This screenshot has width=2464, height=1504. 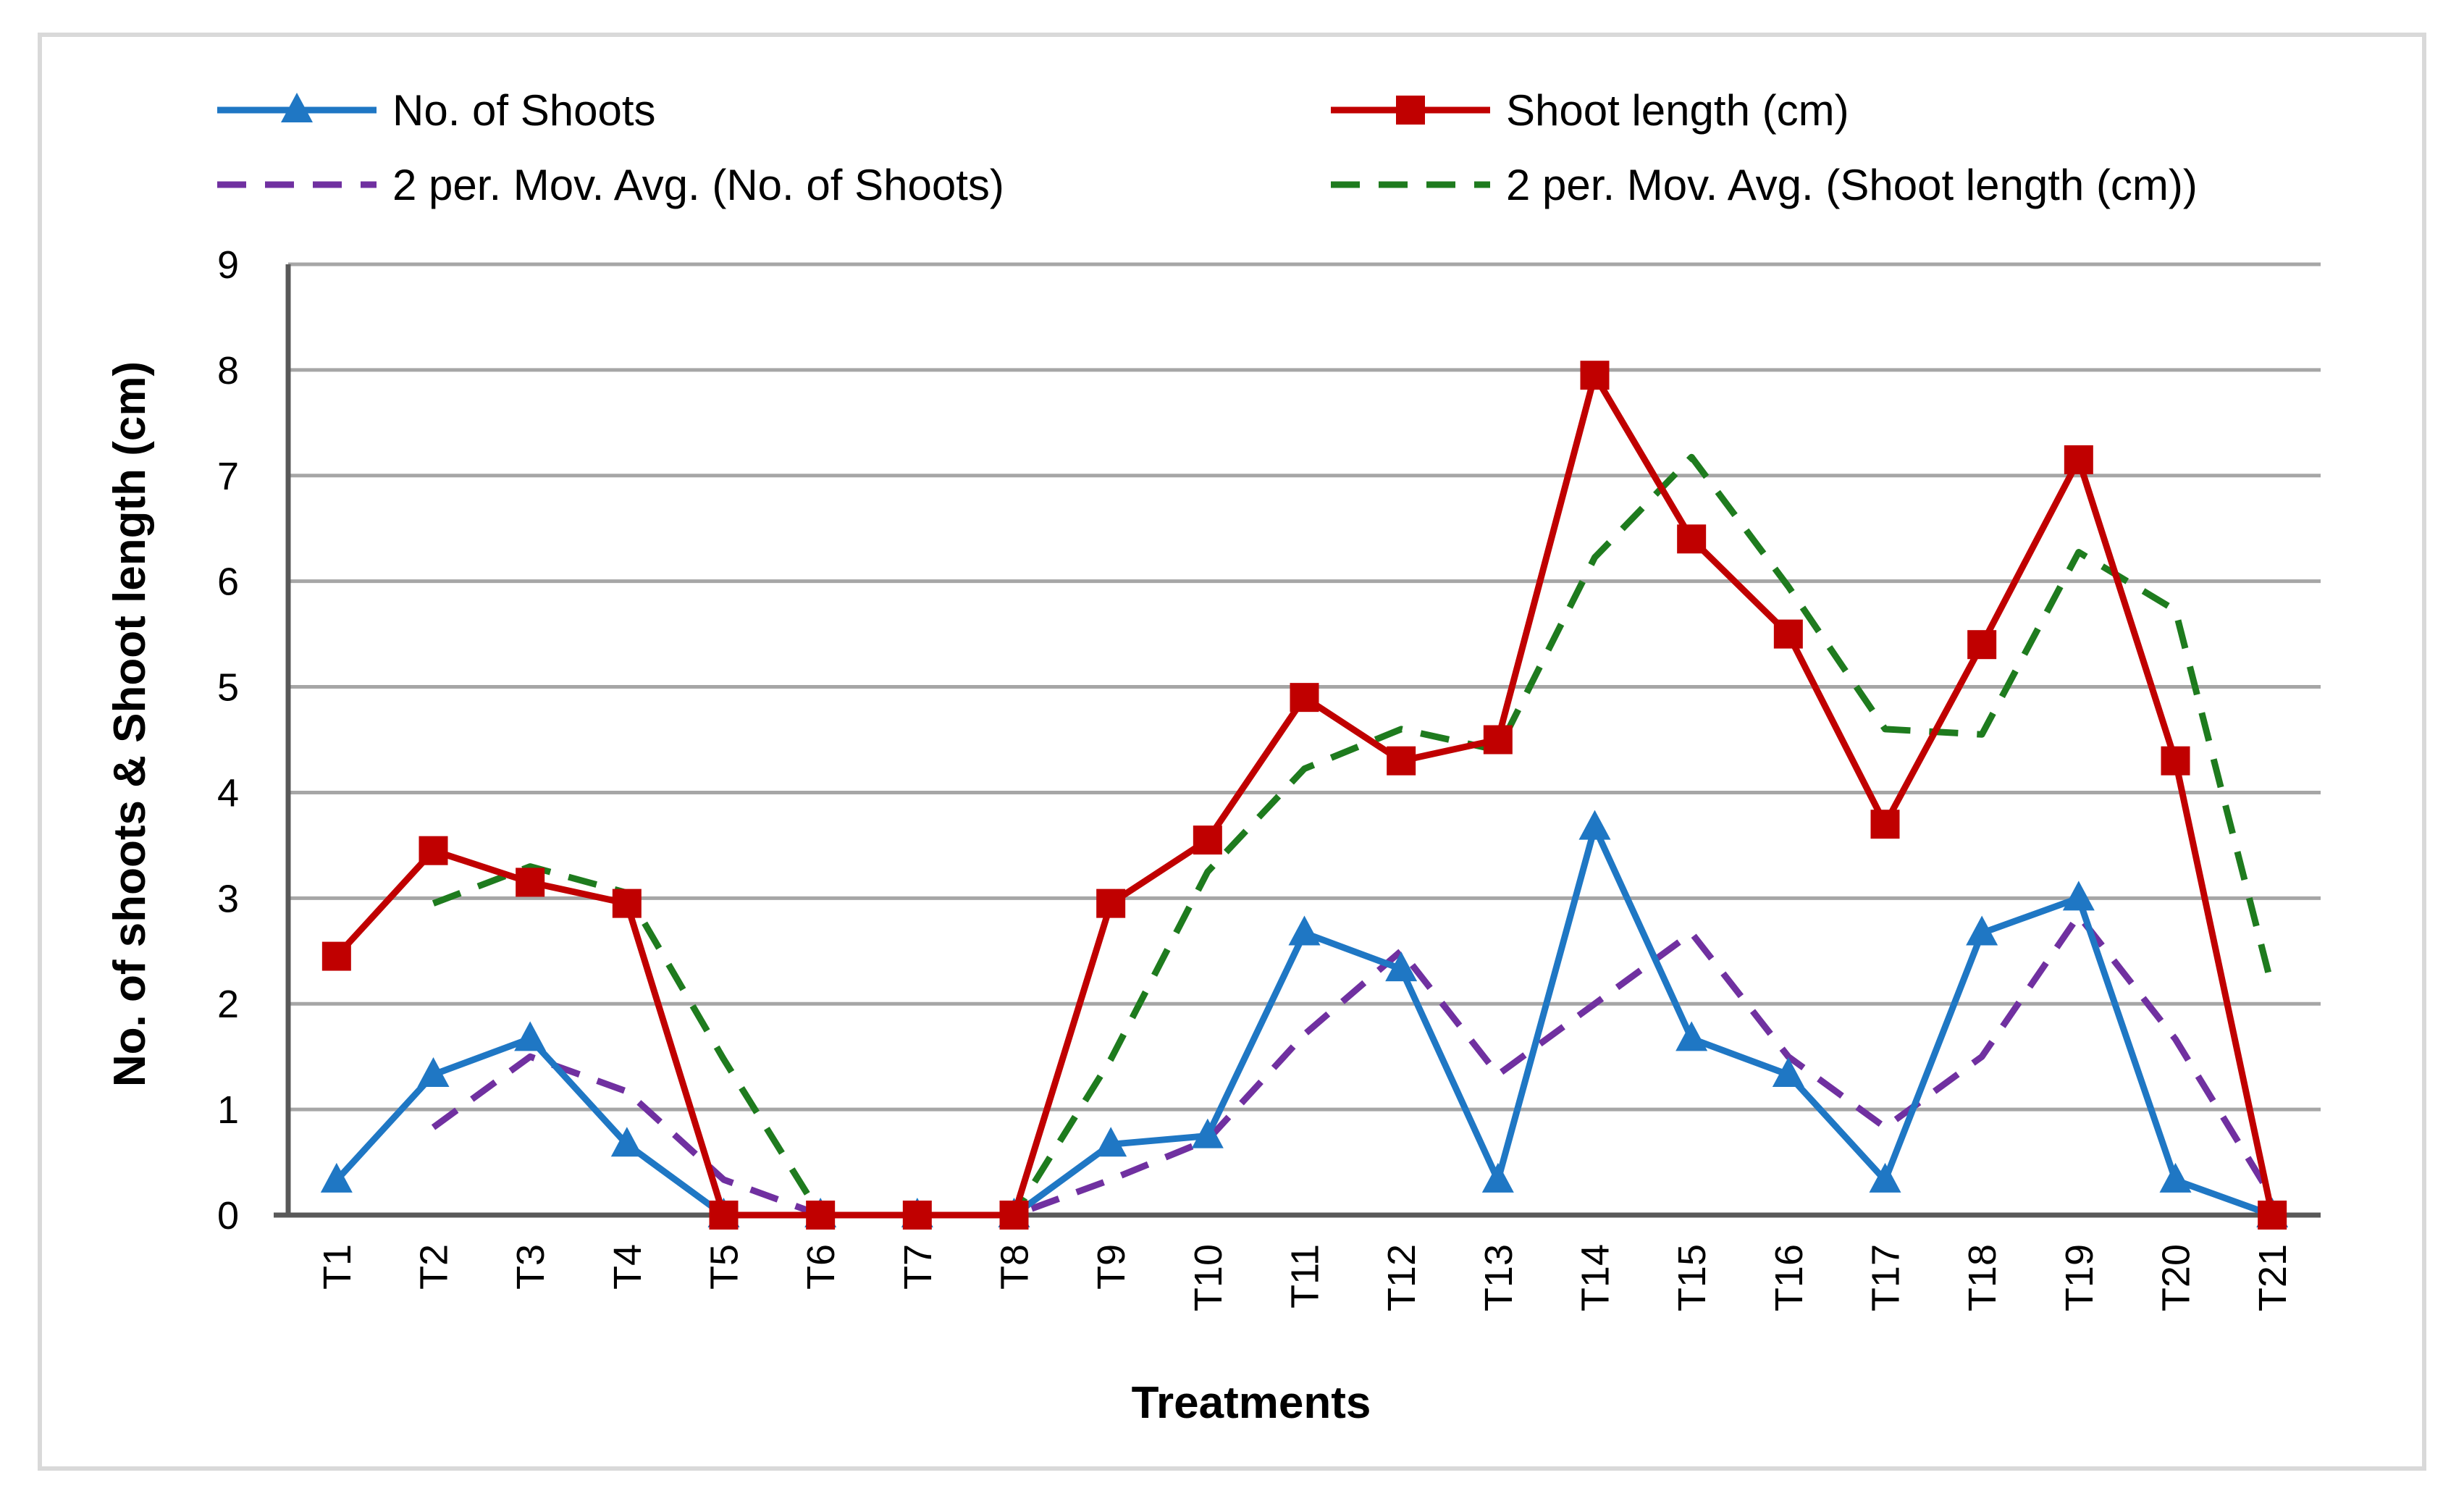 What do you see at coordinates (228, 793) in the screenshot?
I see `y-tick-label: 4` at bounding box center [228, 793].